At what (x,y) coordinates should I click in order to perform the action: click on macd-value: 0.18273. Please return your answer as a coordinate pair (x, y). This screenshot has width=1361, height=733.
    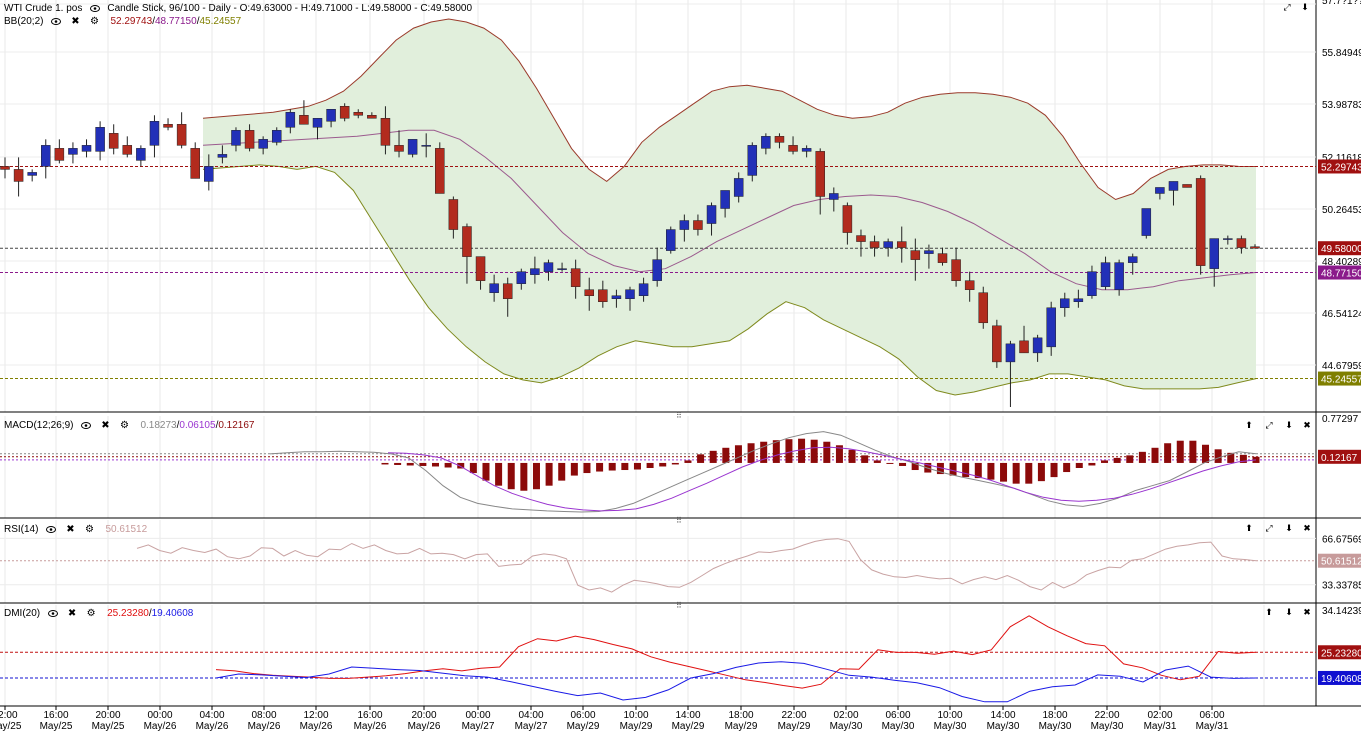
    Looking at the image, I should click on (158, 425).